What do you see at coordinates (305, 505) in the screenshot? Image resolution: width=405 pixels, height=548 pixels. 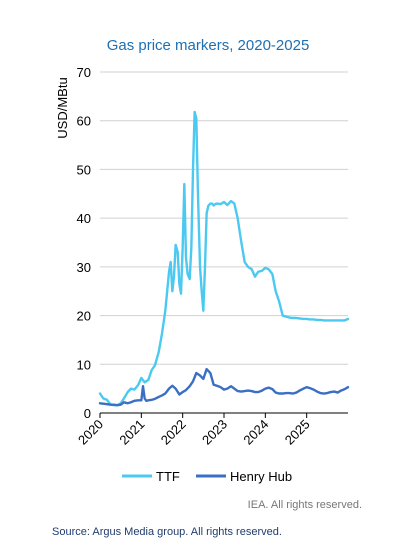 I see `credit-text: IEA. All rights reserved.` at bounding box center [305, 505].